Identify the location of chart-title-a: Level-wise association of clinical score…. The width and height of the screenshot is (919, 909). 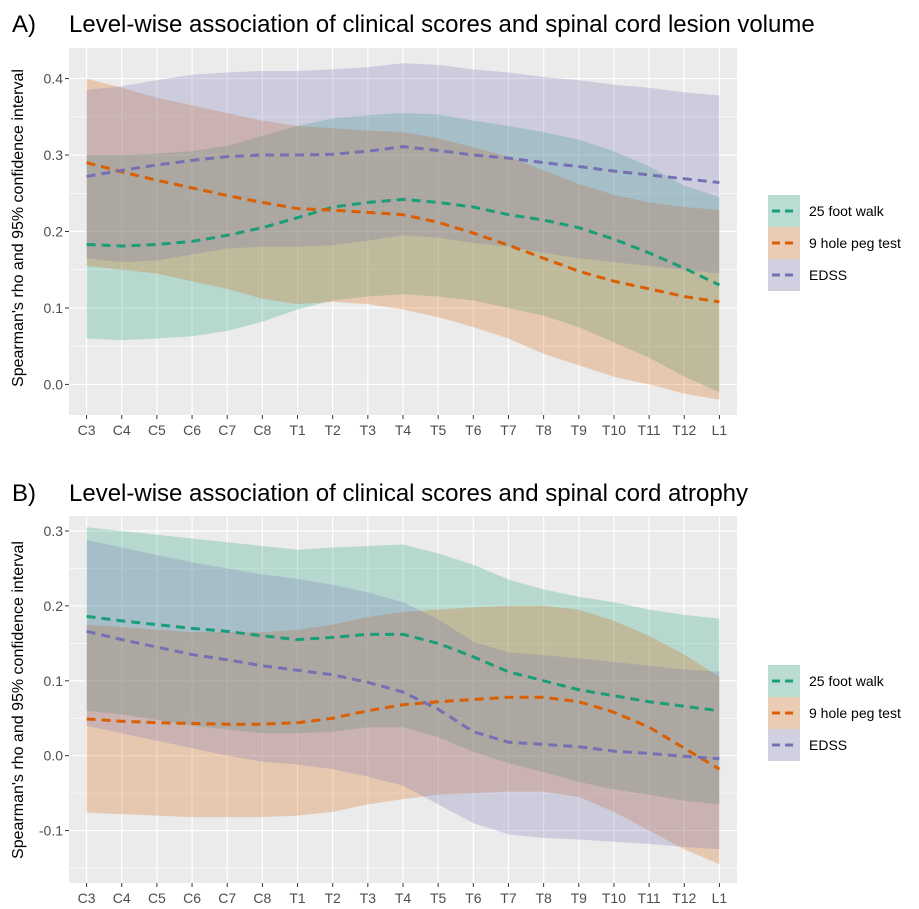
(442, 24).